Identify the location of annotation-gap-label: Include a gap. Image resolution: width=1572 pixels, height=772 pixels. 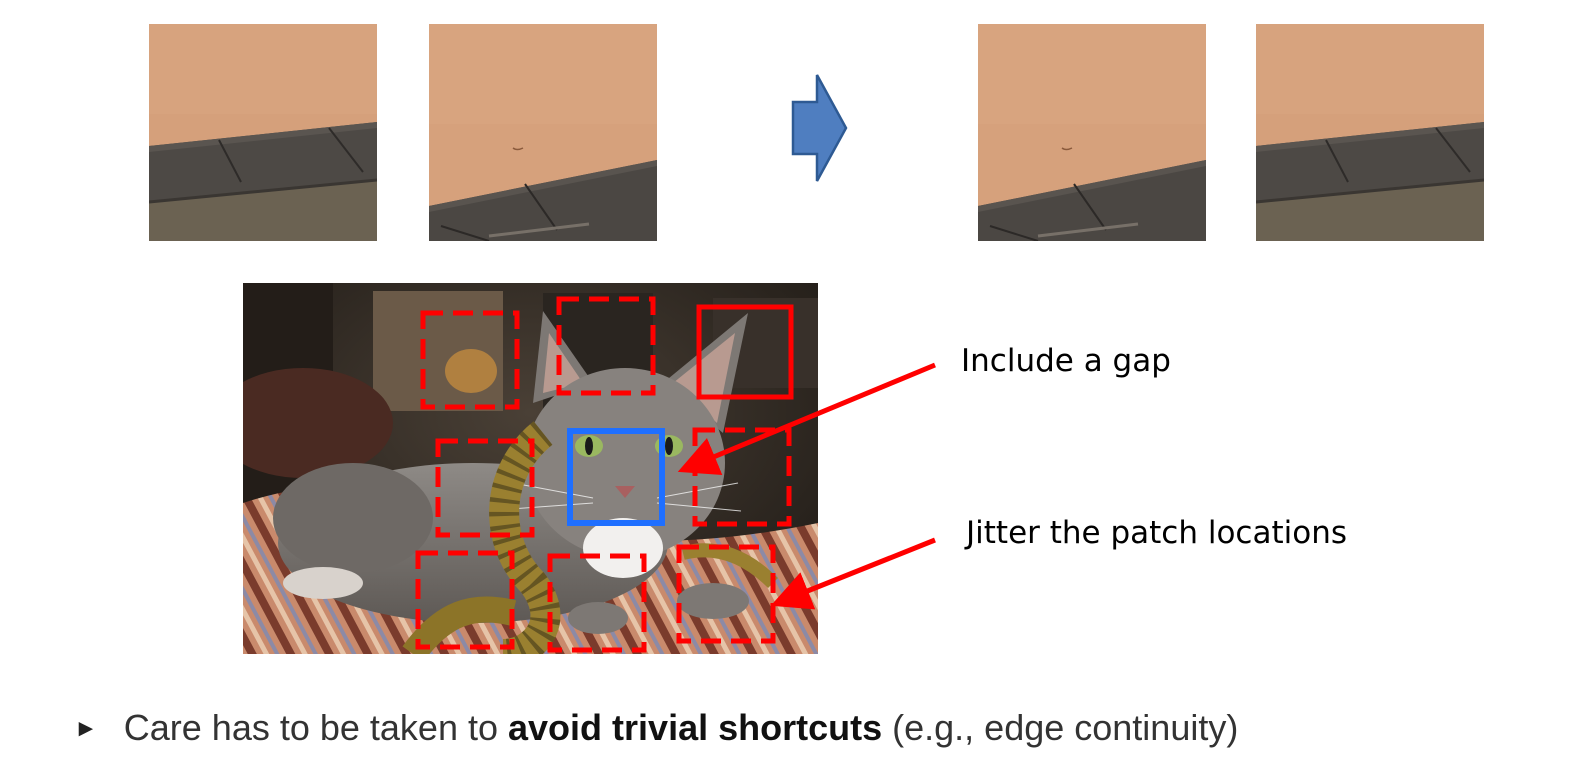
(1066, 361).